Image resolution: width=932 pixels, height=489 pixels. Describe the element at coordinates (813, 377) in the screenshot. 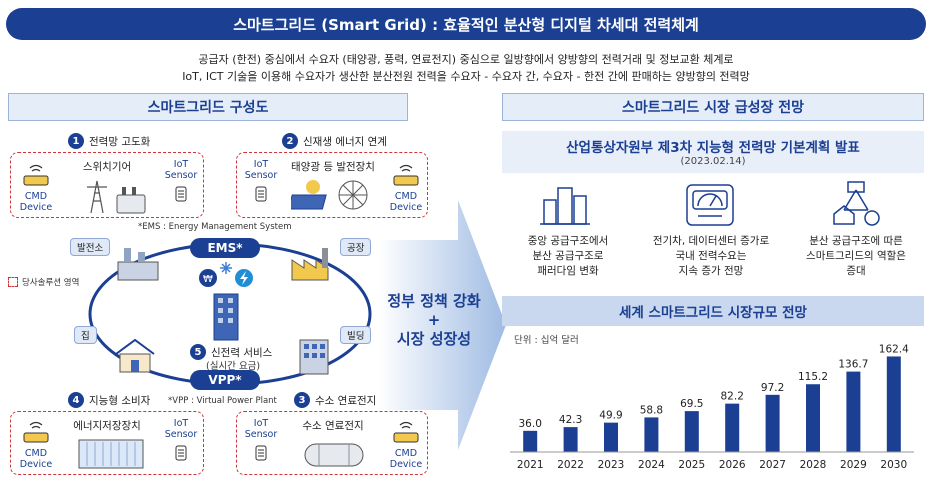

I see `bar-value-label-2028: 115.2` at that location.